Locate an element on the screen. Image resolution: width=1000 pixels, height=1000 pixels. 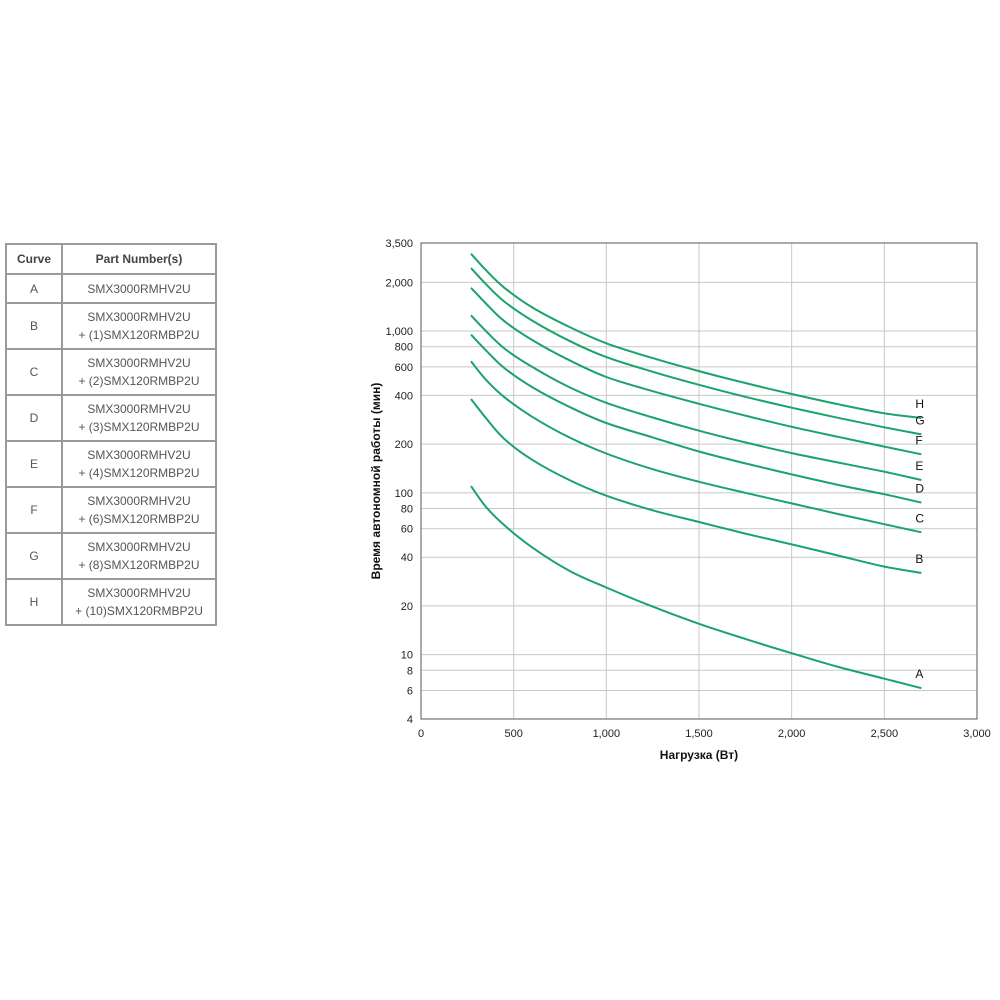
curve-label-g: G is located at coordinates (919, 420).